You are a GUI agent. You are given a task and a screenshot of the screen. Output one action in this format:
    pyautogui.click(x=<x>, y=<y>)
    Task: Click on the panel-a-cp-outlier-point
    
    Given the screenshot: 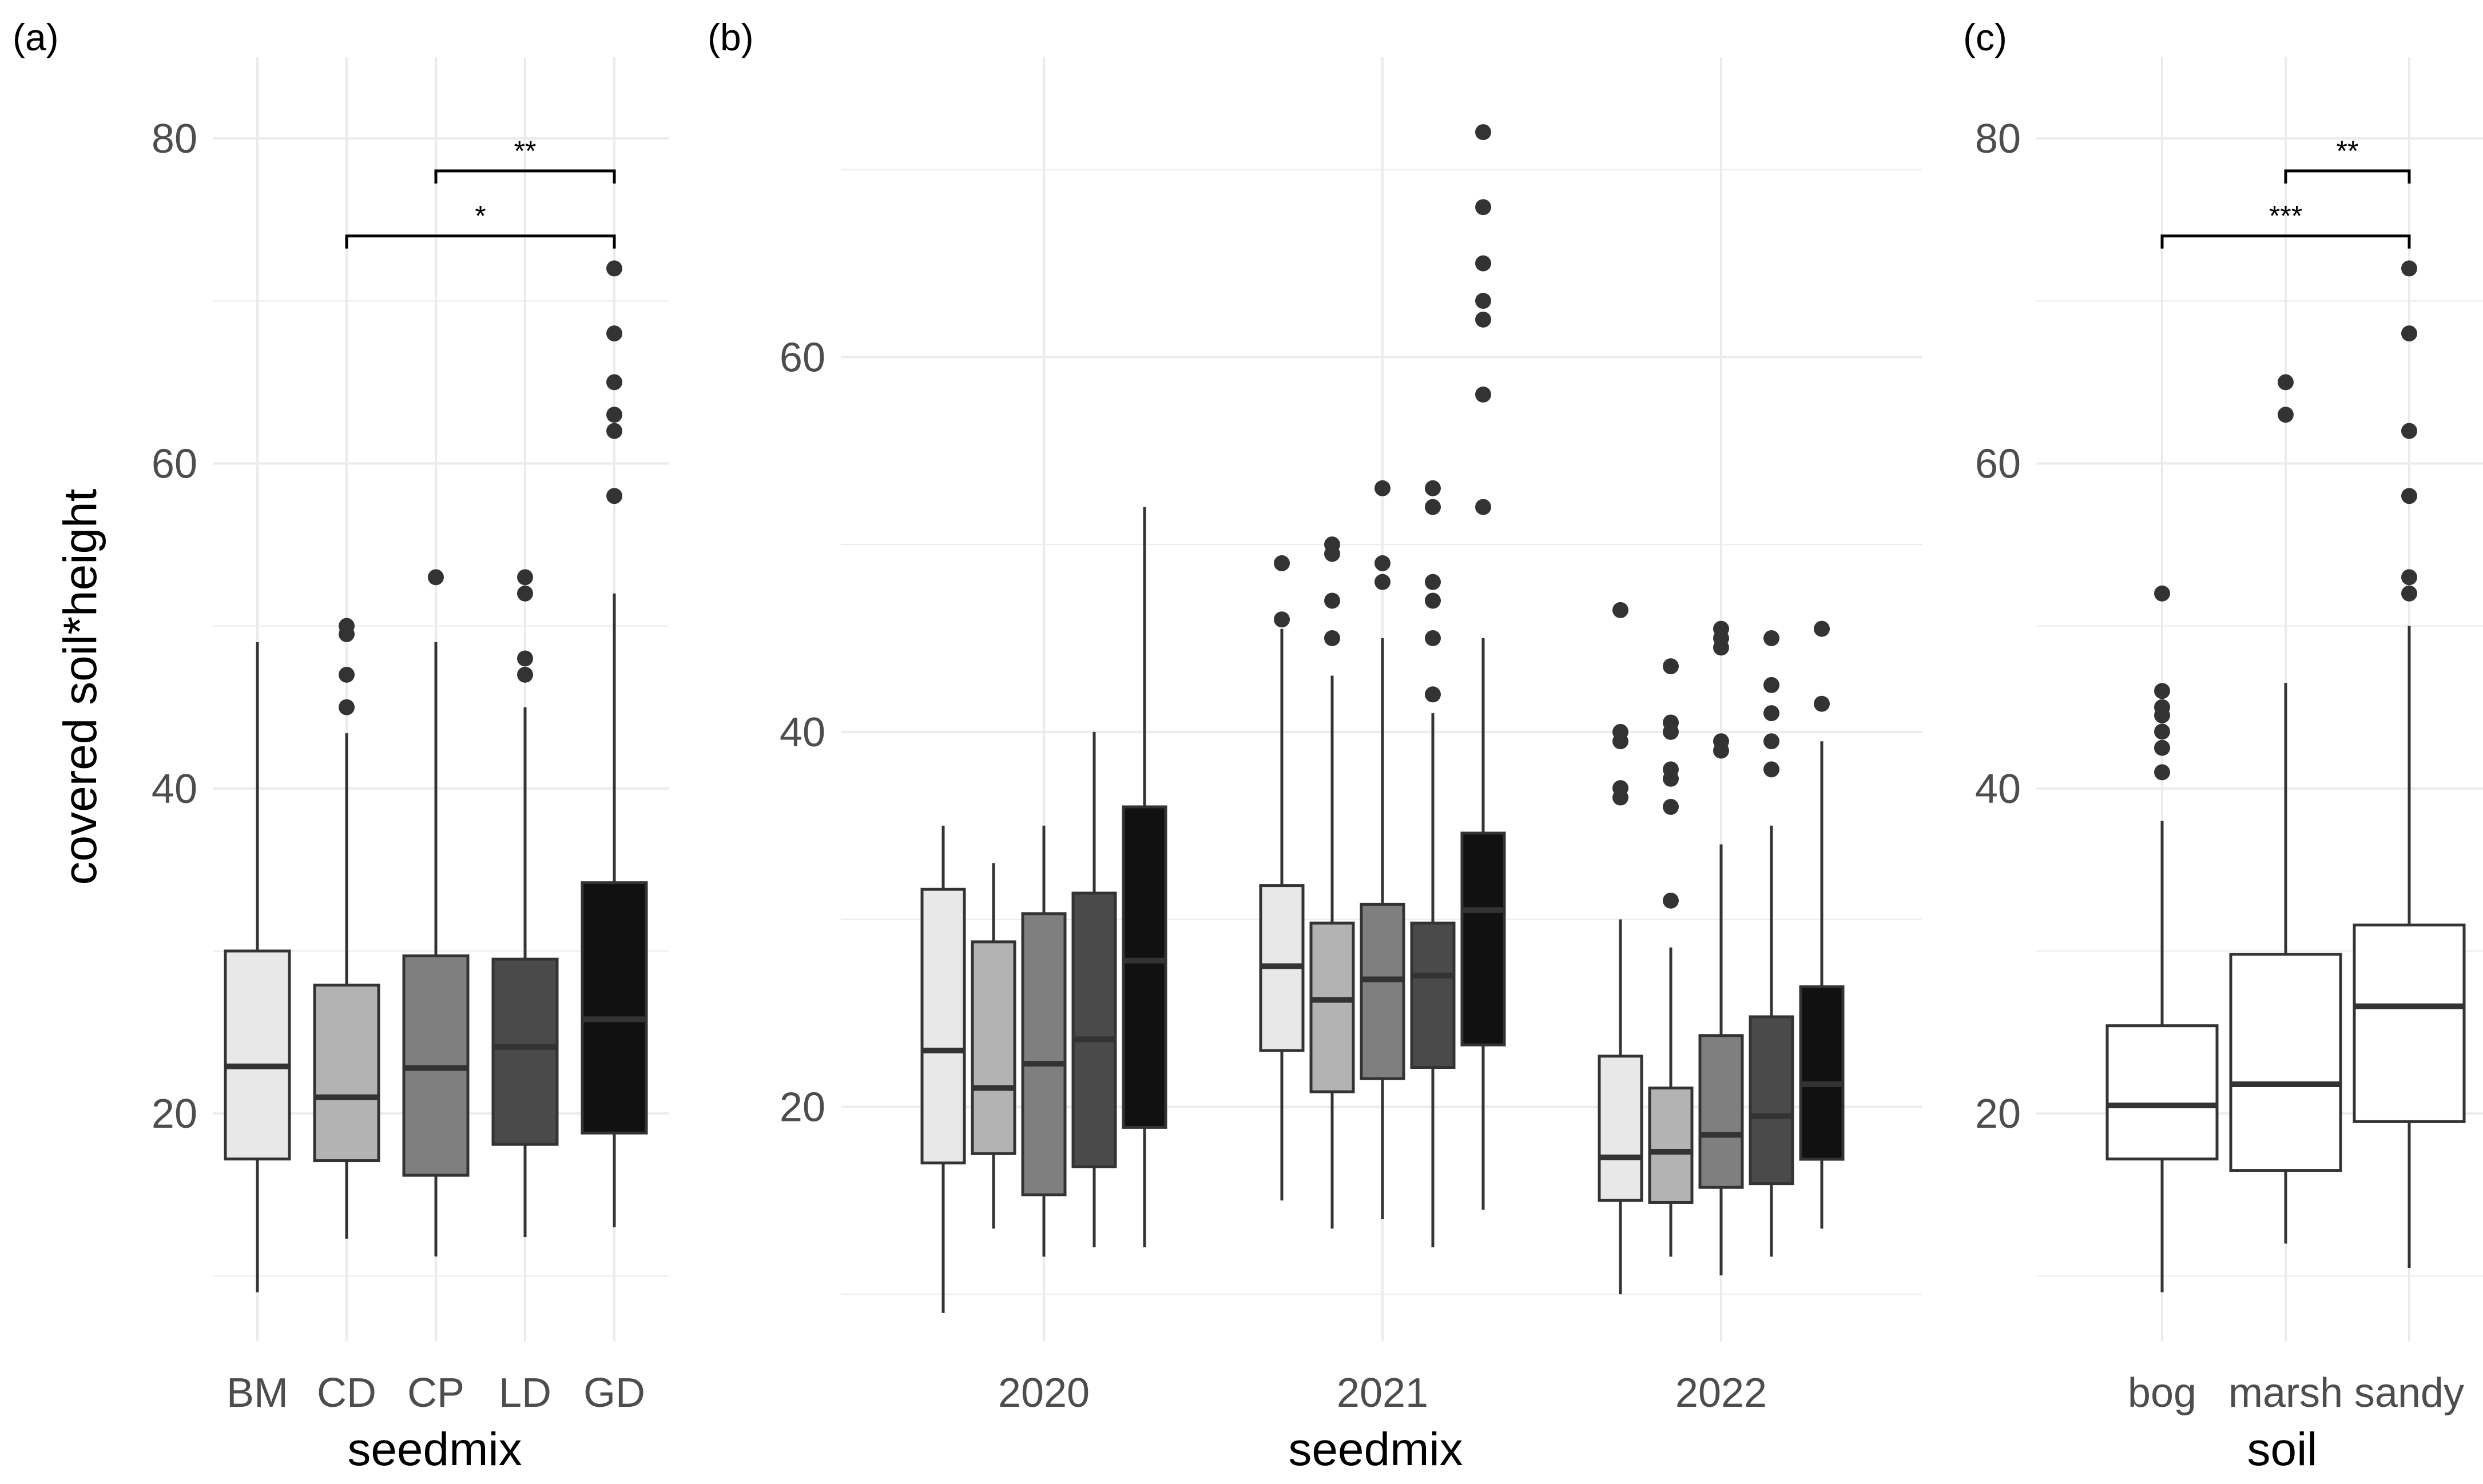 What is the action you would take?
    pyautogui.click(x=436, y=577)
    